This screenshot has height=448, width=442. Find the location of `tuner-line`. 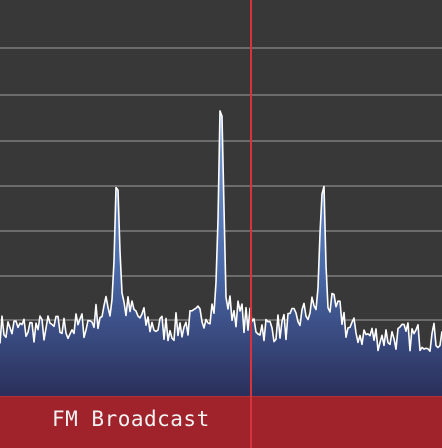

tuner-line is located at coordinates (251, 224).